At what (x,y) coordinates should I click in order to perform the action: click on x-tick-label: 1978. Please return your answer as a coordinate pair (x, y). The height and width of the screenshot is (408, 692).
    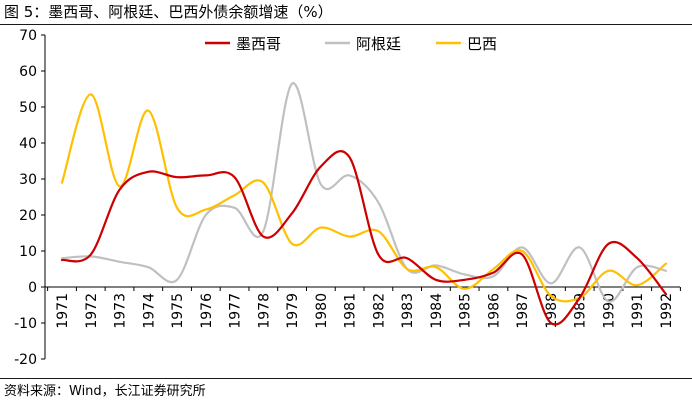
    Looking at the image, I should click on (264, 311).